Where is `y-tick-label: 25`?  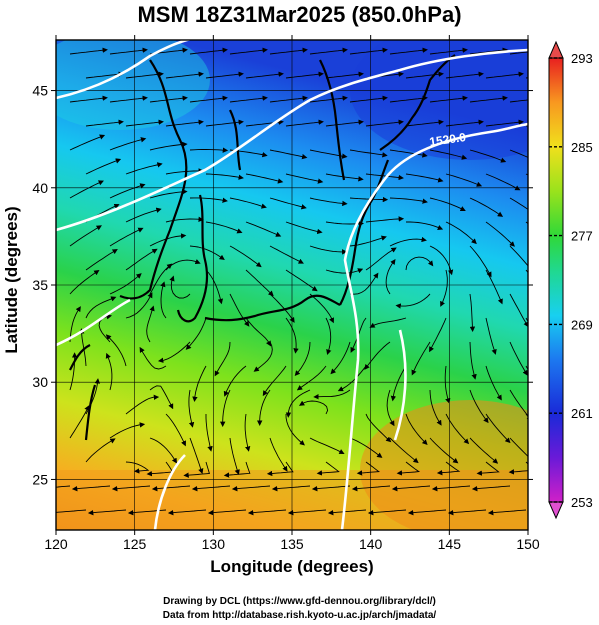 y-tick-label: 25 is located at coordinates (40, 479).